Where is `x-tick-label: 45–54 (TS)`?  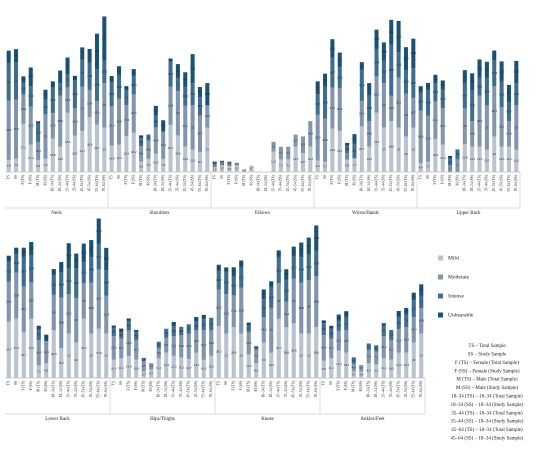
x-tick-label: 45–54 (TS) is located at coordinates (82, 182).